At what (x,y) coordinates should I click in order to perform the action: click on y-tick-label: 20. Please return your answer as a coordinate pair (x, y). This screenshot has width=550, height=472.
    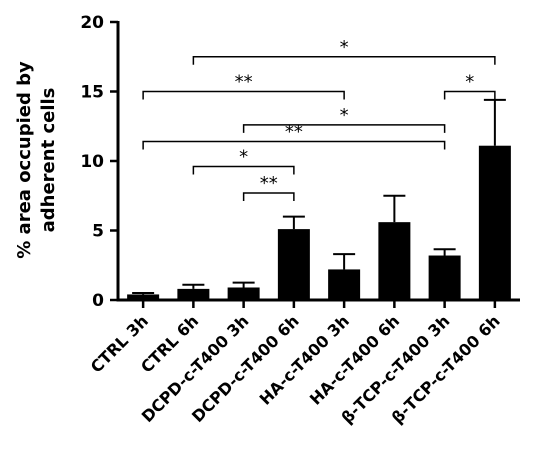
    Looking at the image, I should click on (92, 23).